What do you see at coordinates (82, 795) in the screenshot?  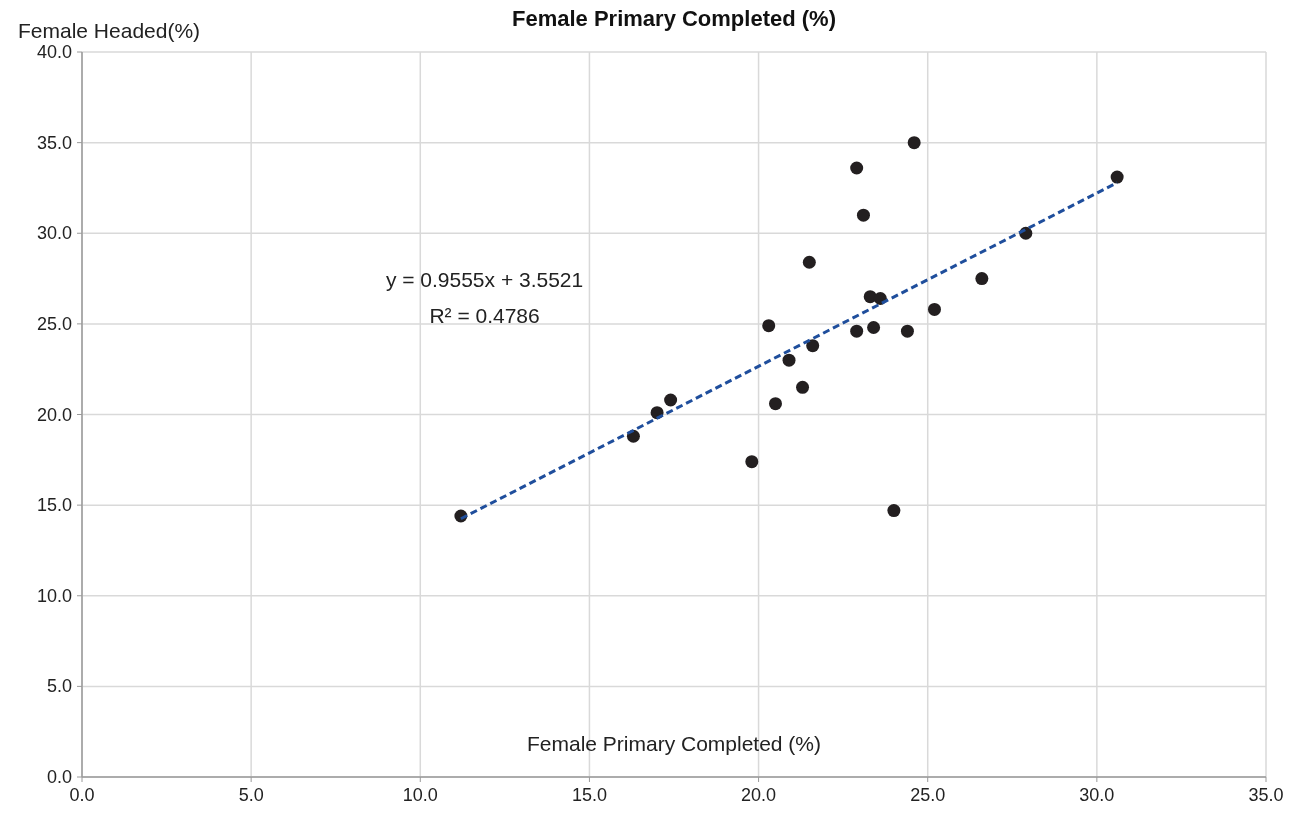 I see `x-tick-label: 0.0` at bounding box center [82, 795].